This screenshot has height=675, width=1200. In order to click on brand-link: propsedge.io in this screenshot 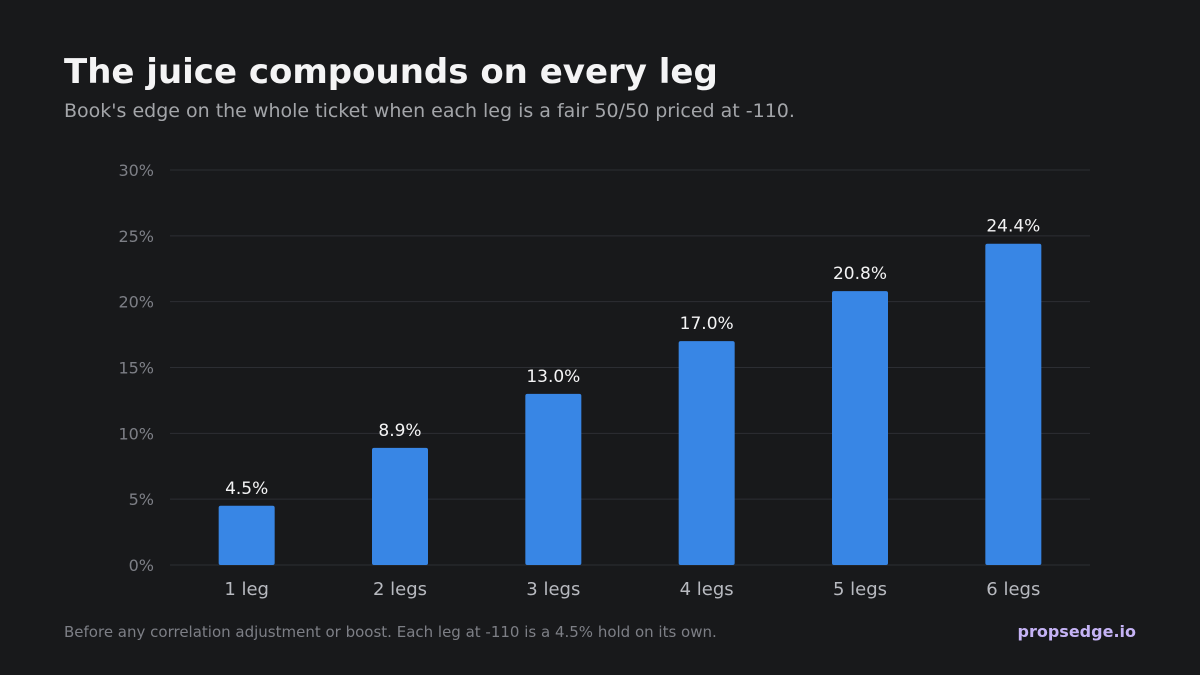, I will do `click(1076, 631)`.